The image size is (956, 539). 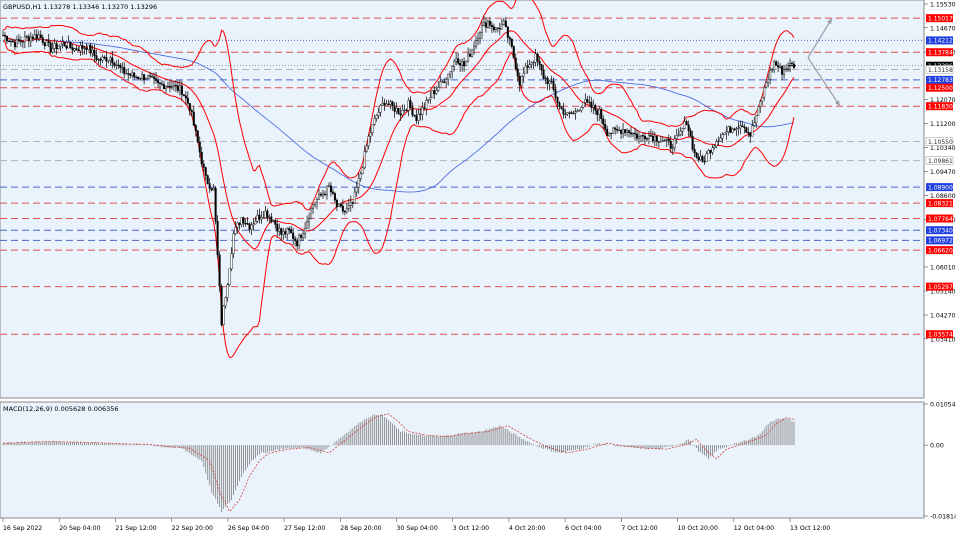 What do you see at coordinates (192, 528) in the screenshot?
I see `time-tick-label: 22 Sep 20:00` at bounding box center [192, 528].